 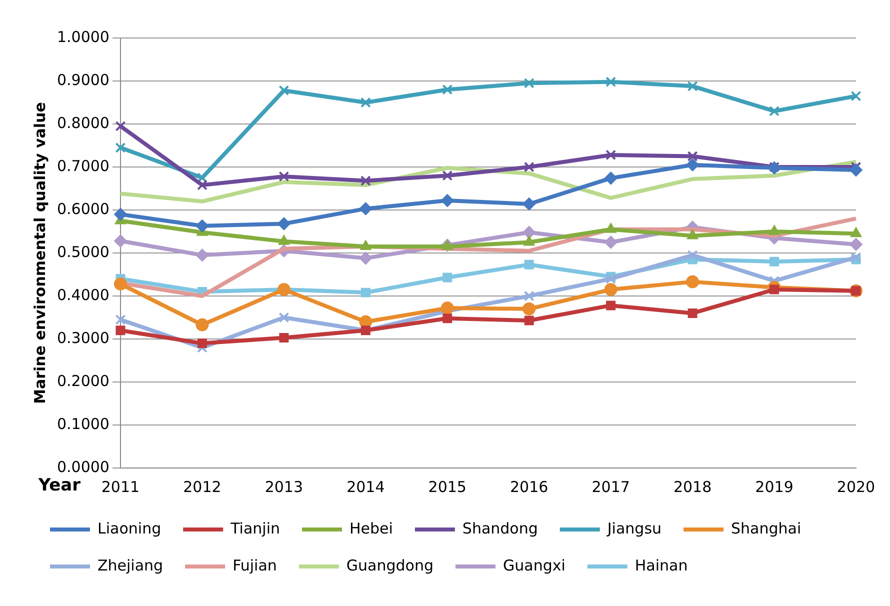 What do you see at coordinates (202, 487) in the screenshot?
I see `x-tick-label: 2012` at bounding box center [202, 487].